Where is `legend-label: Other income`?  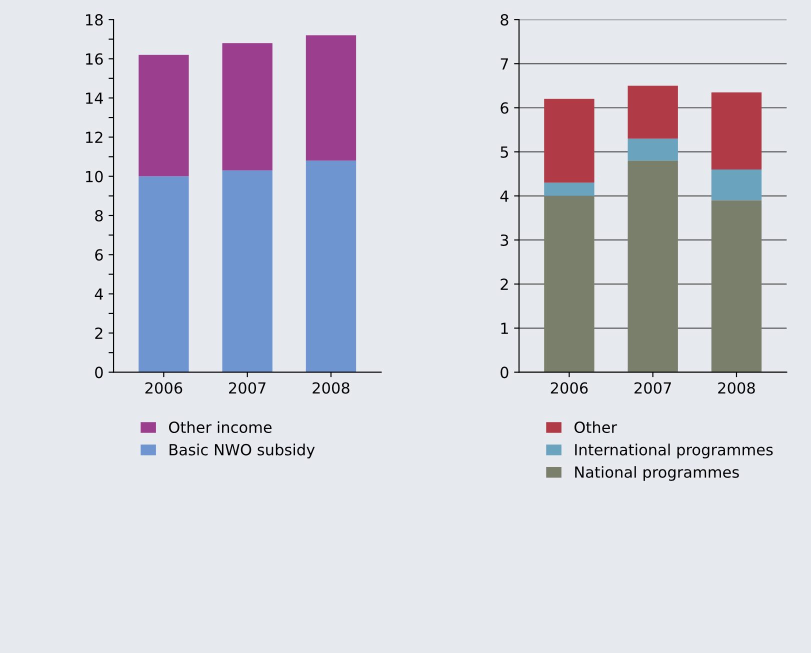 legend-label: Other income is located at coordinates (220, 427).